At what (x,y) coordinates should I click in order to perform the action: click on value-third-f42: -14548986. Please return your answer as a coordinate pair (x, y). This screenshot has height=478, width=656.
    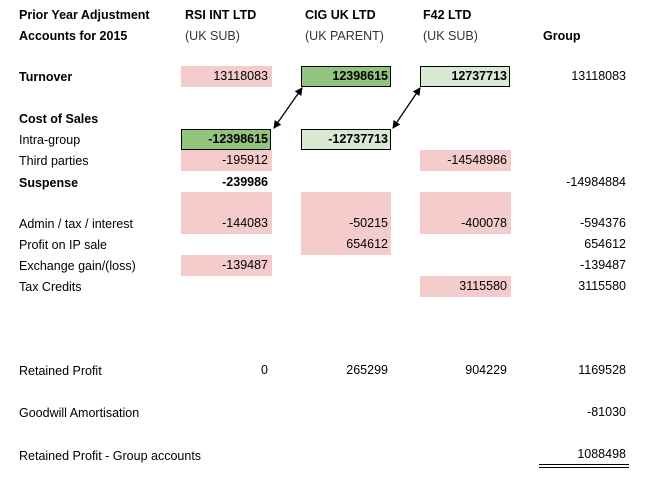
    Looking at the image, I should click on (477, 160).